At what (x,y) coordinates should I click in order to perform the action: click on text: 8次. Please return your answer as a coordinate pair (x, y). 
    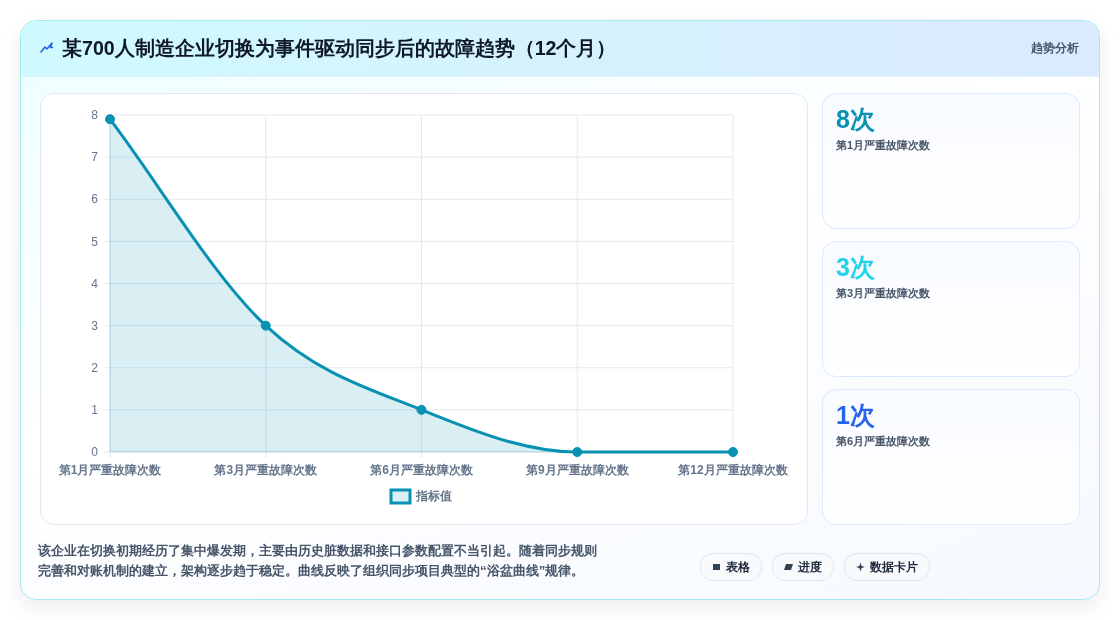
    Looking at the image, I should click on (855, 119).